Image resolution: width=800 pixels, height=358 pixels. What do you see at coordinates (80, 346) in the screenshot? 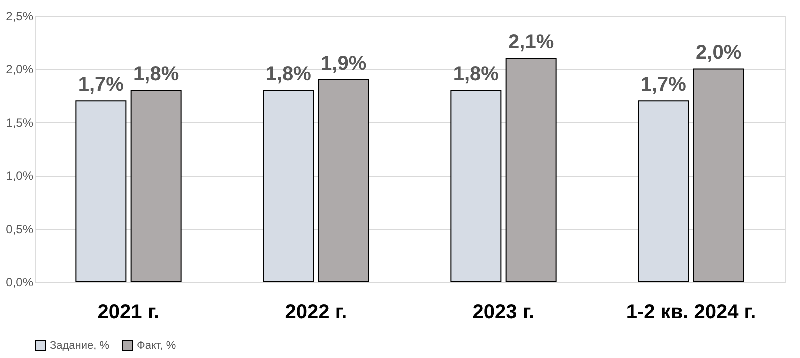
I see `legend-label: Задание, %` at bounding box center [80, 346].